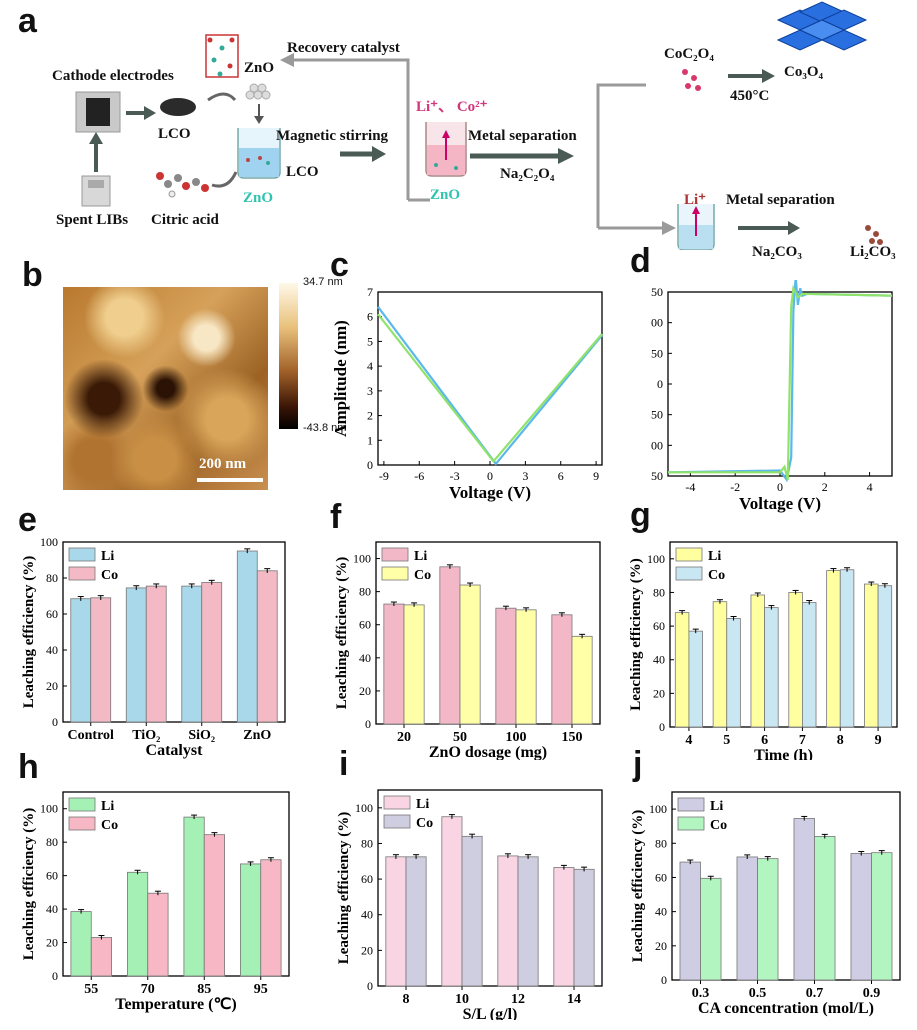 The width and height of the screenshot is (917, 1030). Describe the element at coordinates (344, 764) in the screenshot. I see `panel-letter-i: i` at that location.